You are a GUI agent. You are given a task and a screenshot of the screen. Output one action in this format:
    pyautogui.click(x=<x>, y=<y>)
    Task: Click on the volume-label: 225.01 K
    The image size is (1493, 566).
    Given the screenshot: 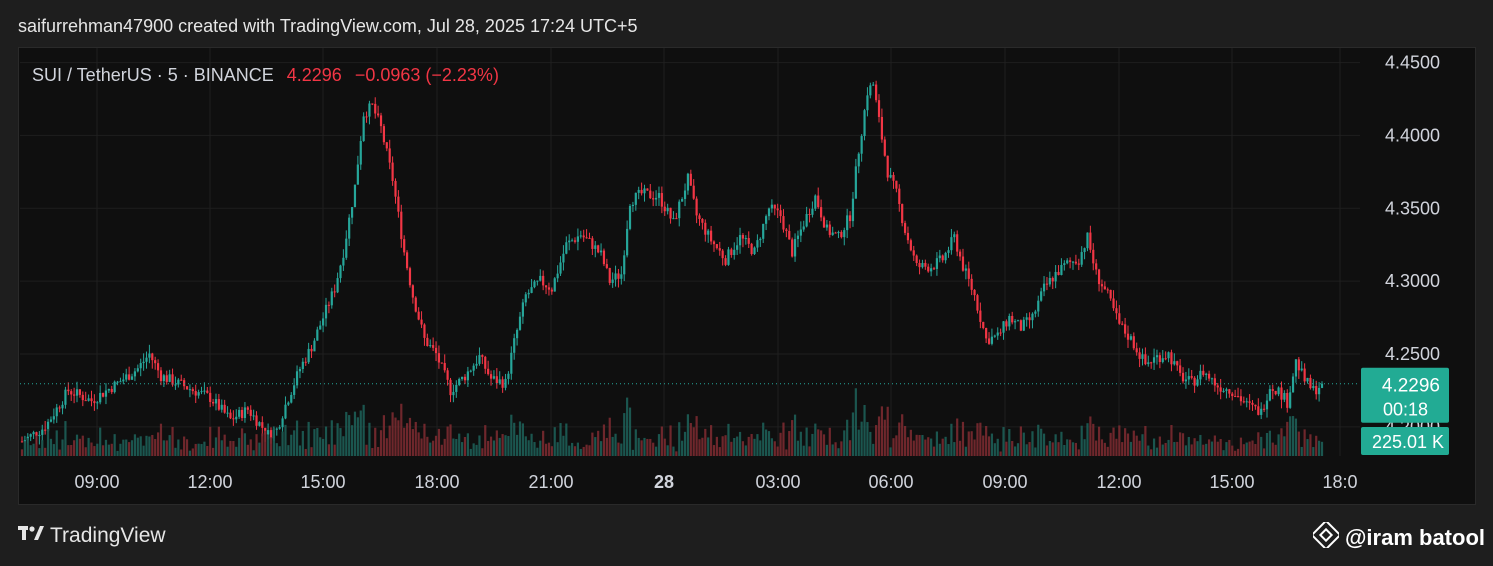 What is the action you would take?
    pyautogui.click(x=1408, y=442)
    